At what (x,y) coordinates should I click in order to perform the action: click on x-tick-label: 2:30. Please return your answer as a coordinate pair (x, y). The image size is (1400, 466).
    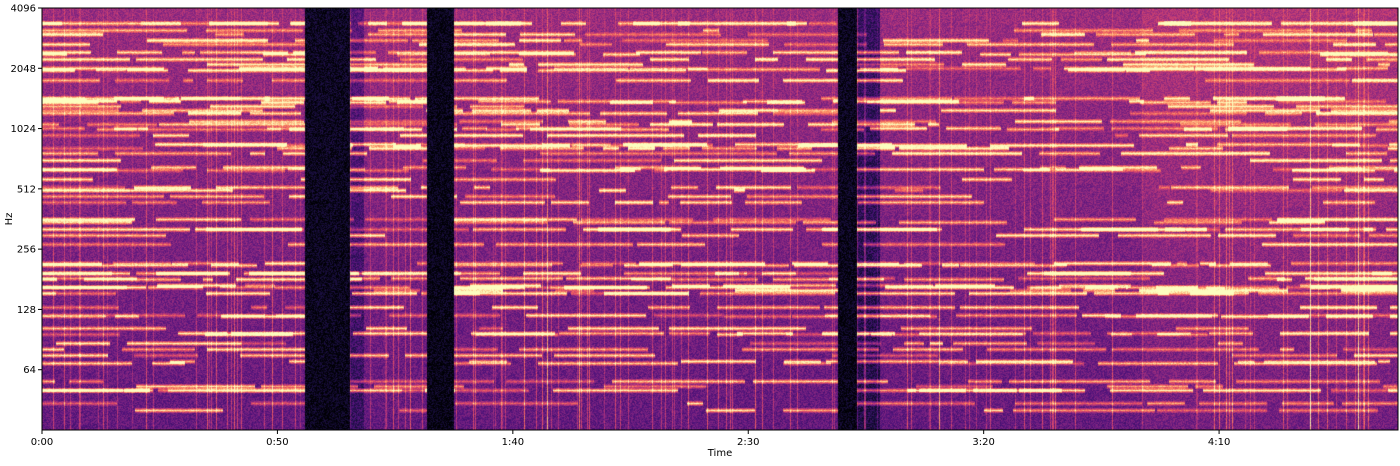
    Looking at the image, I should click on (748, 442).